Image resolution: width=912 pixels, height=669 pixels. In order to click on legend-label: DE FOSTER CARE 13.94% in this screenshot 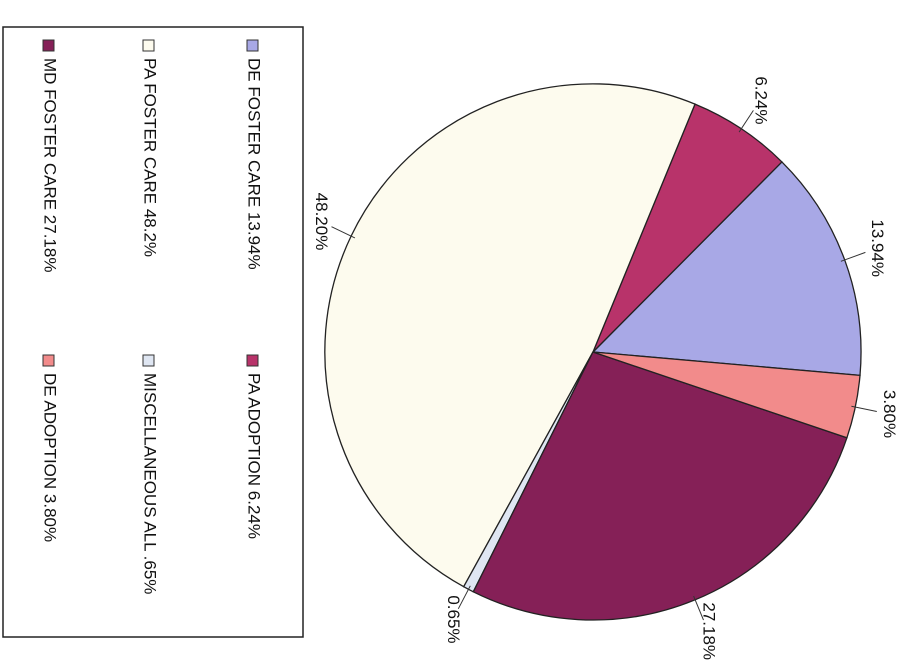, I will do `click(254, 164)`.